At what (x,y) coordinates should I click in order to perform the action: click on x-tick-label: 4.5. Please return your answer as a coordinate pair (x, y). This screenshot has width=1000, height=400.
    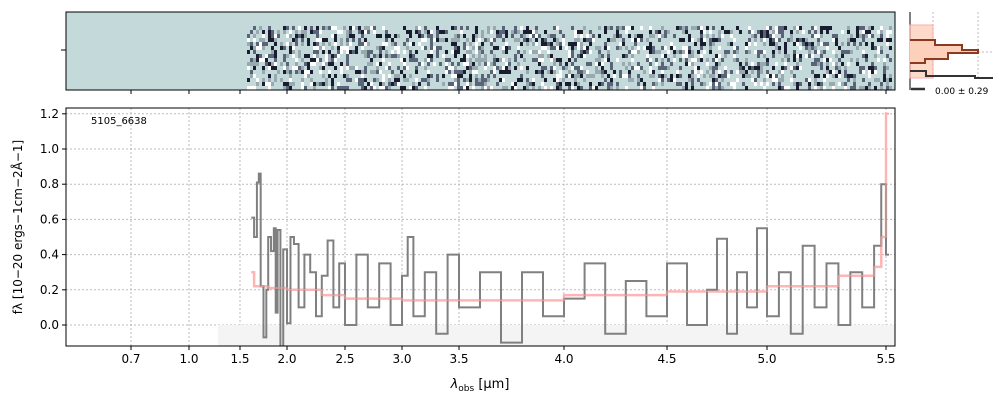
    Looking at the image, I should click on (666, 359).